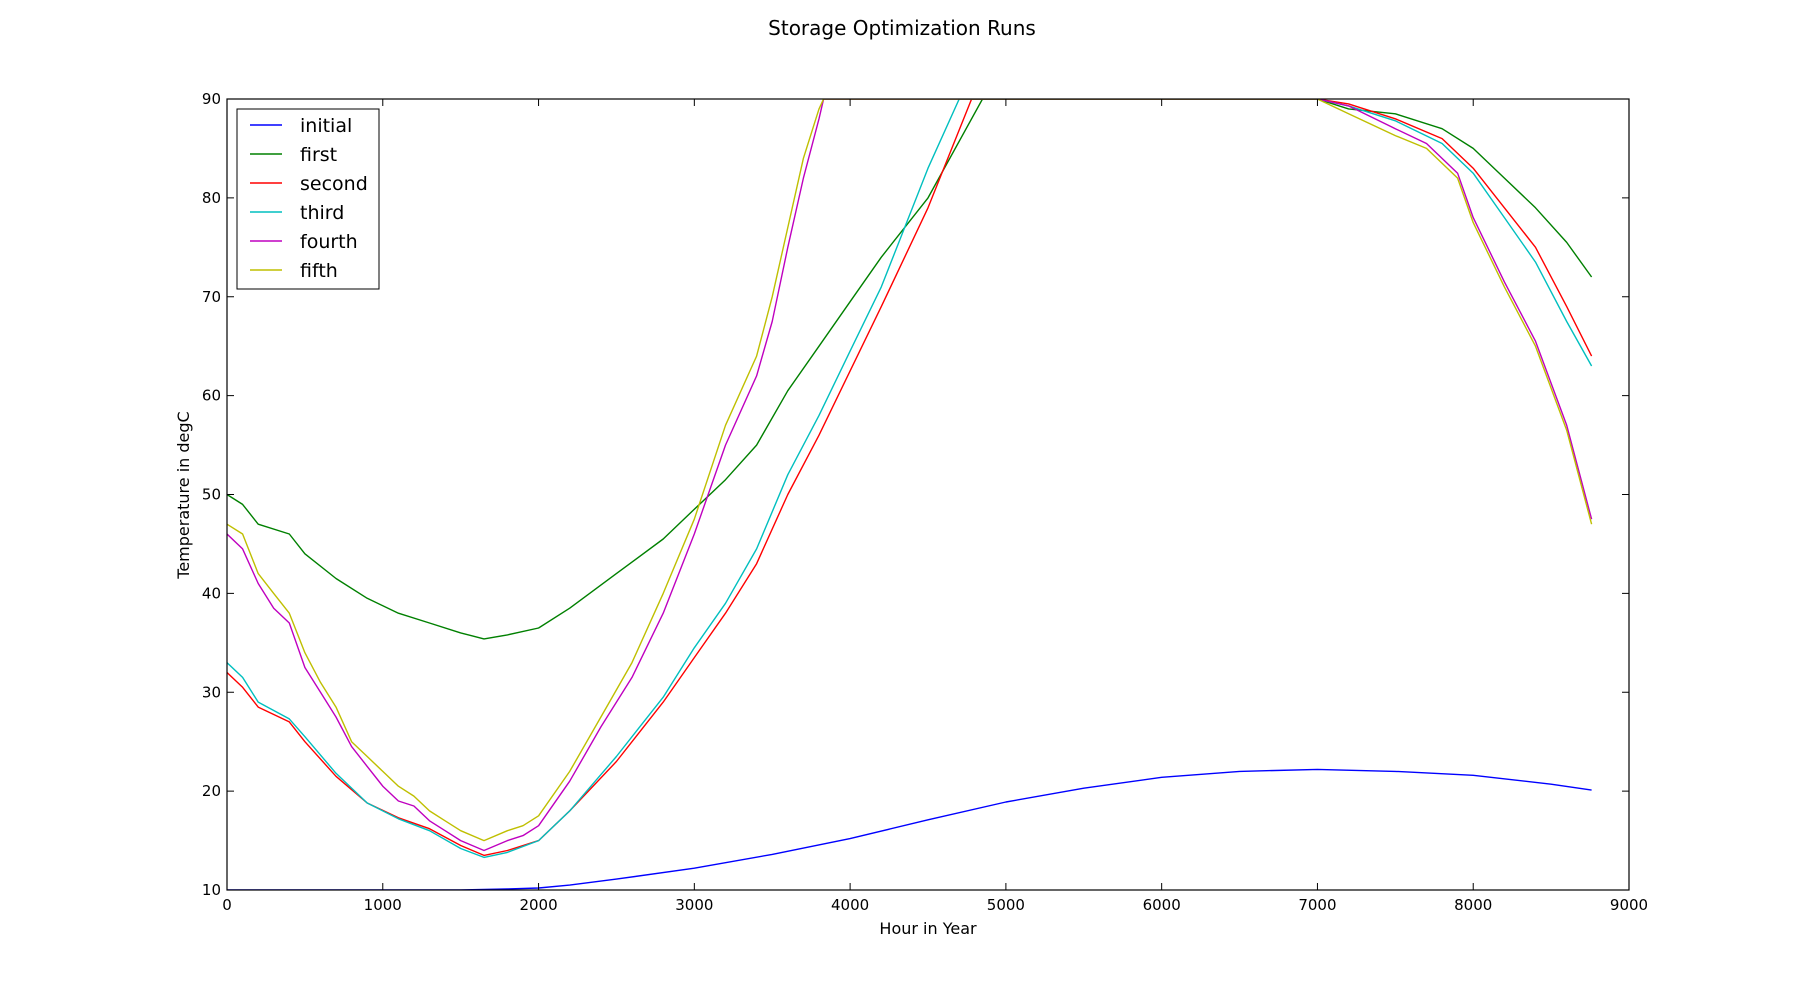 The height and width of the screenshot is (983, 1800). I want to click on x-tick-label: 3000, so click(694, 905).